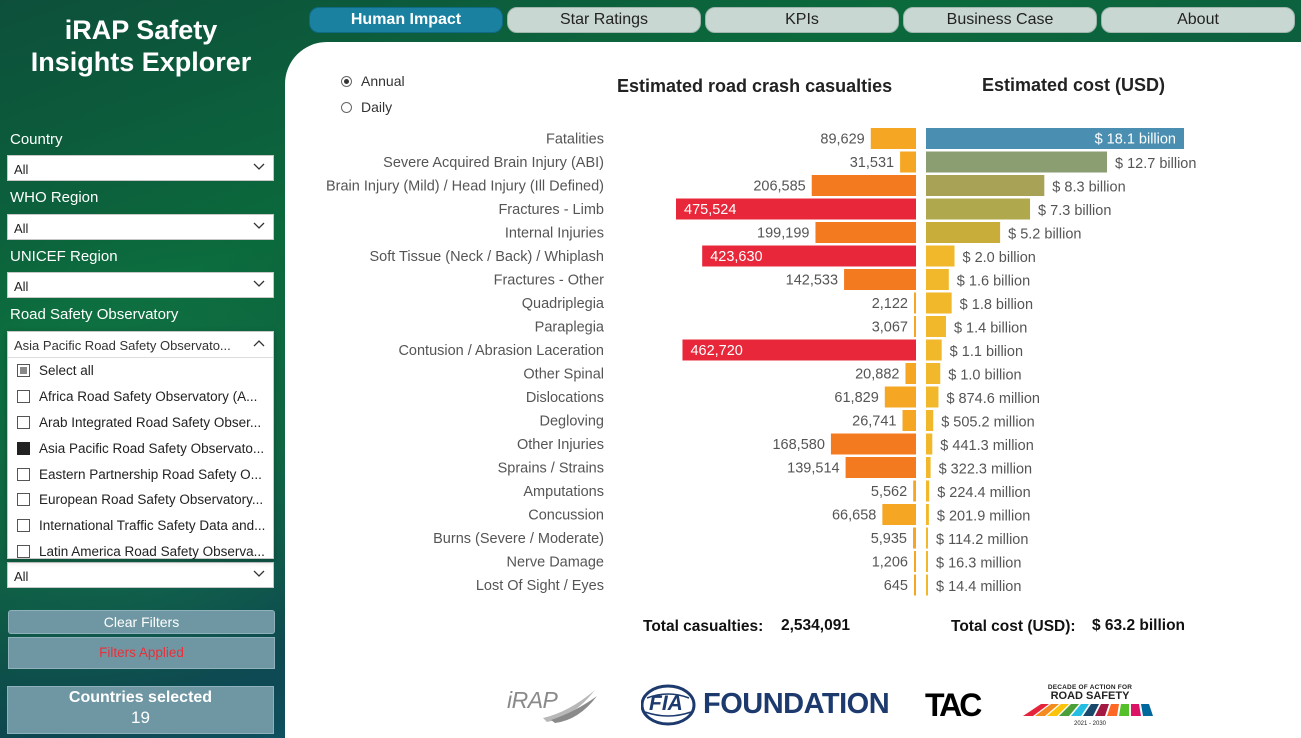  What do you see at coordinates (140, 227) in the screenshot?
I see `who-region-select: All` at bounding box center [140, 227].